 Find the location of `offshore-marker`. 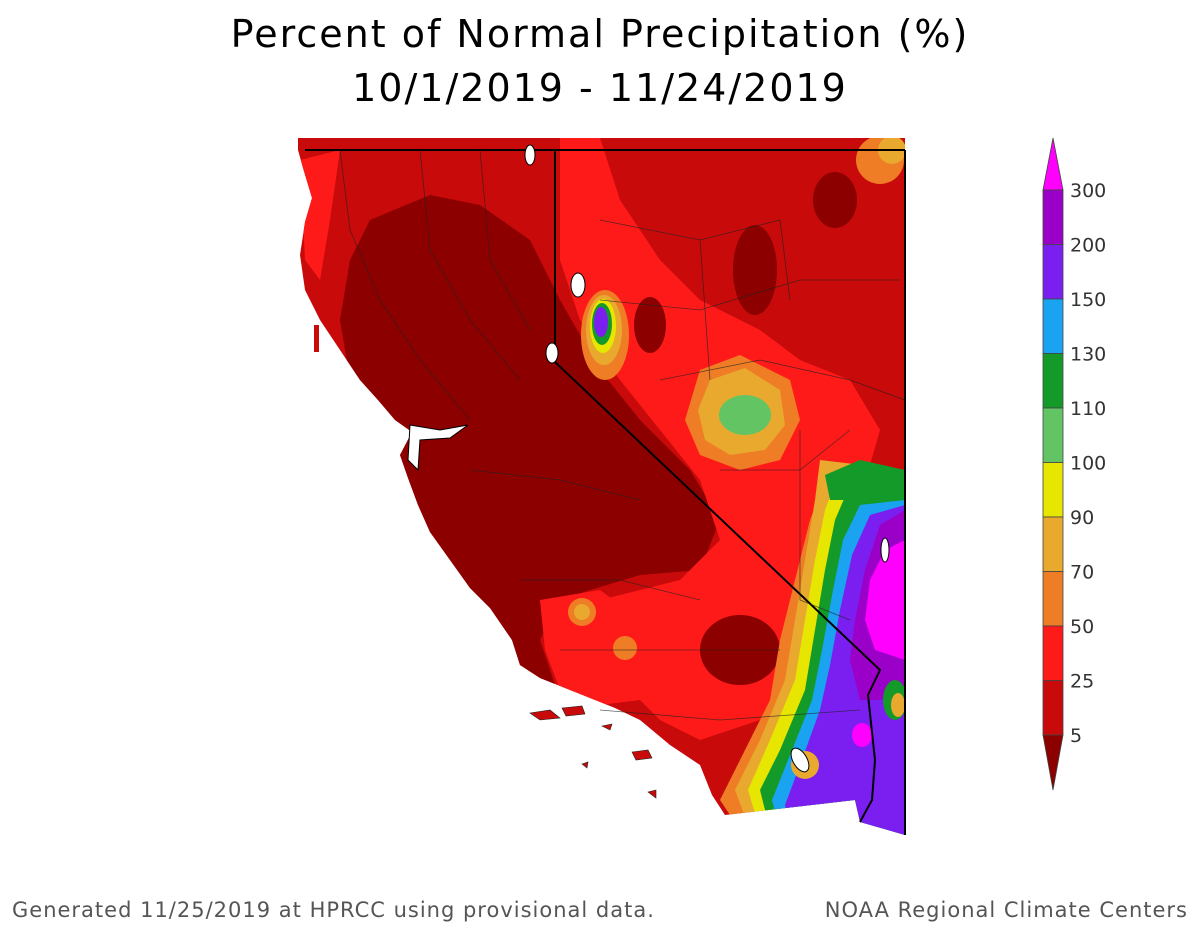

offshore-marker is located at coordinates (316, 338).